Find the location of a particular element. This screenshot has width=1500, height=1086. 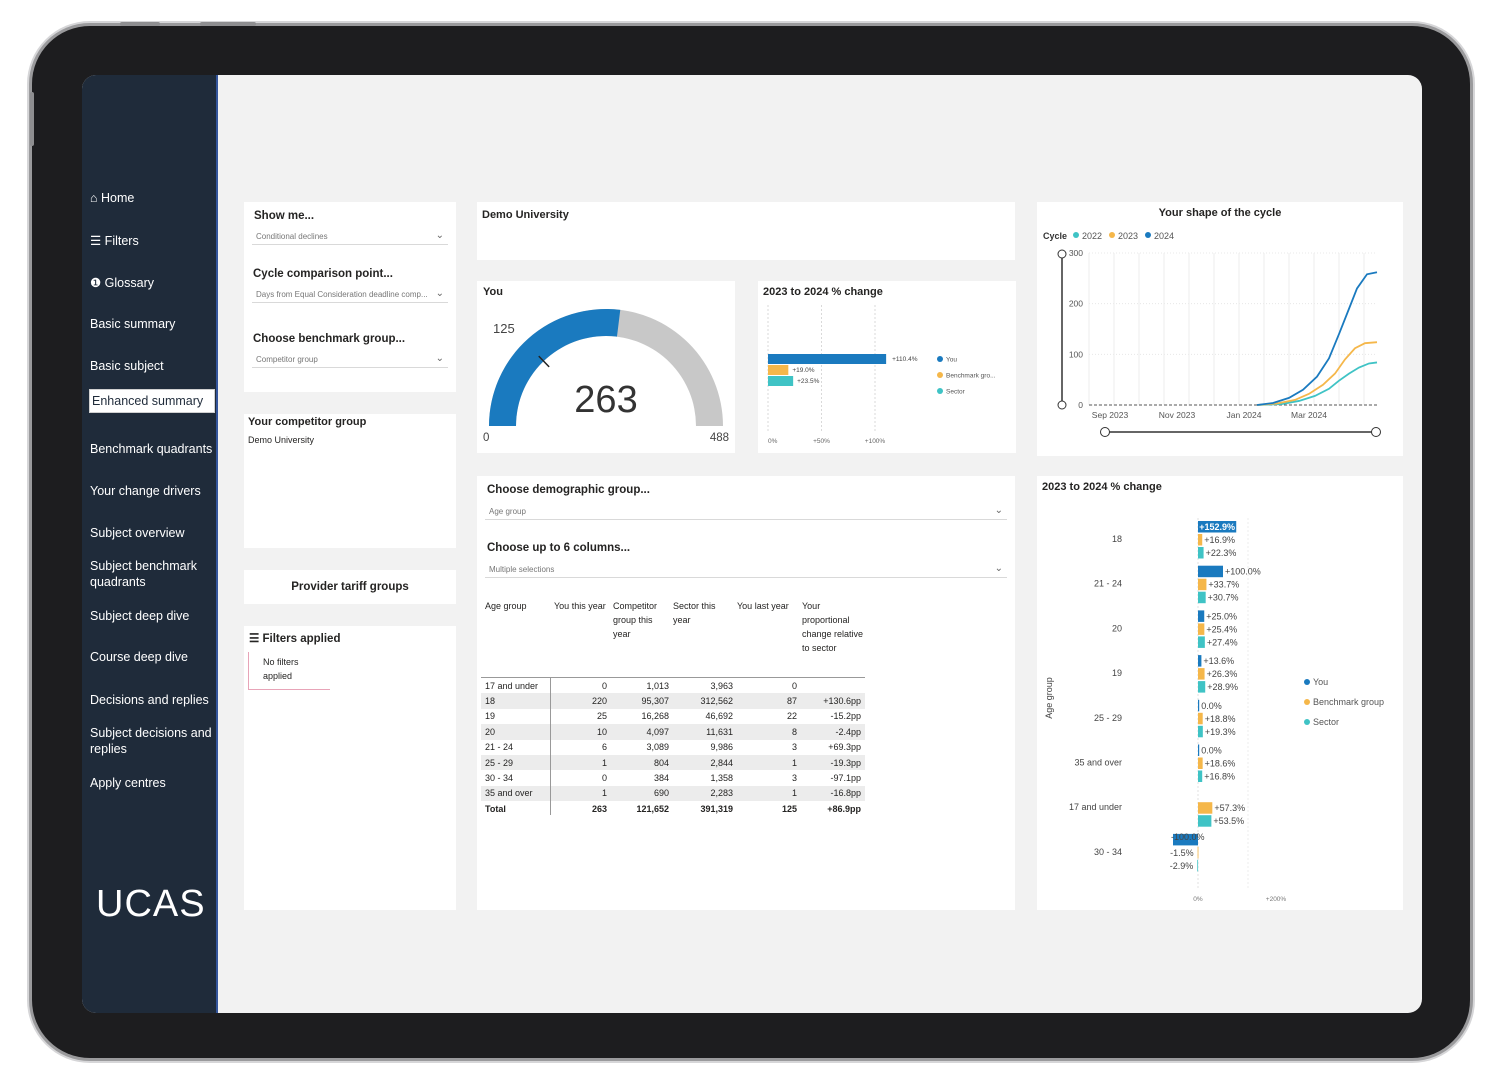

table-cell: 9,986 is located at coordinates (721, 747).